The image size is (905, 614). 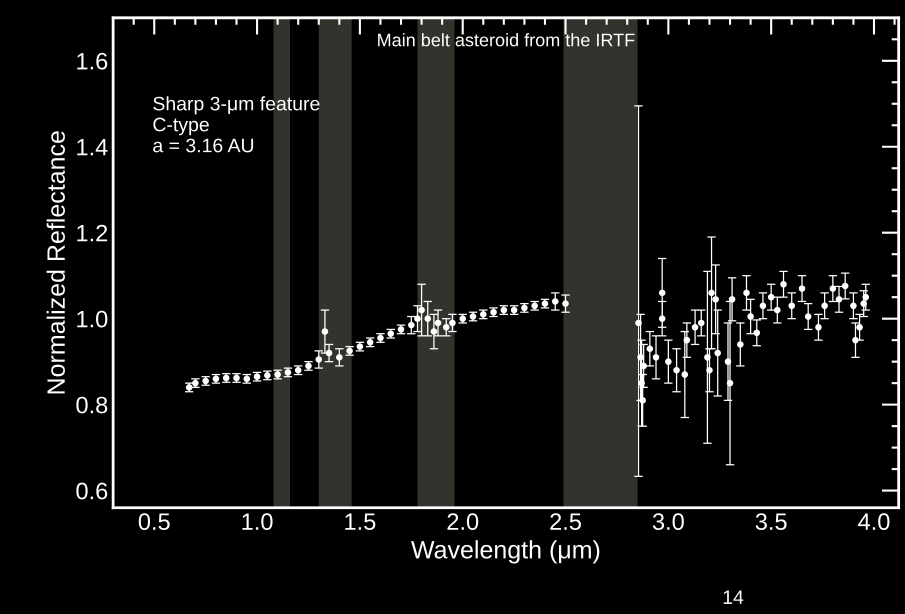 I want to click on y-tick-label: 1.4, so click(x=92, y=147).